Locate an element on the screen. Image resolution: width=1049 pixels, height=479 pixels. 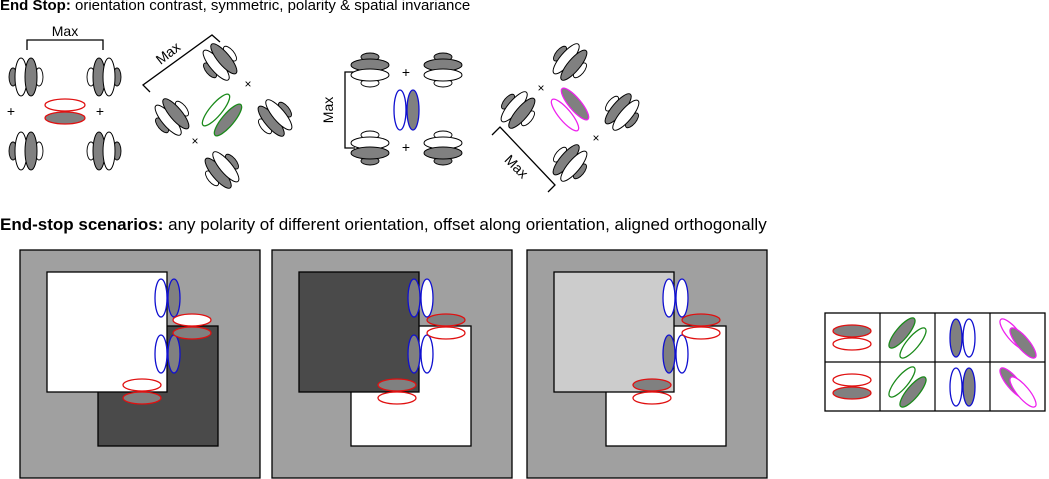
legend-magenta-light is located at coordinates (1023, 392).